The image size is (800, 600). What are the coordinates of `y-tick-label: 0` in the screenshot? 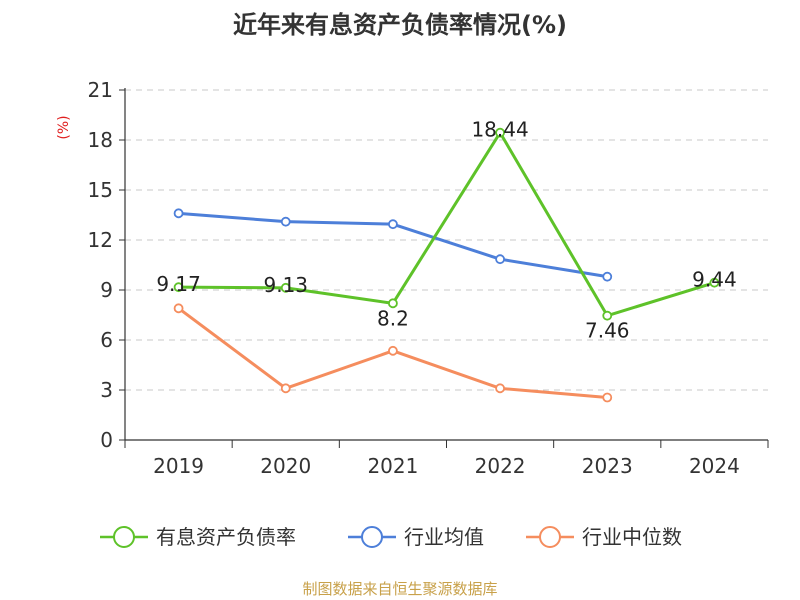 It's located at (106, 440).